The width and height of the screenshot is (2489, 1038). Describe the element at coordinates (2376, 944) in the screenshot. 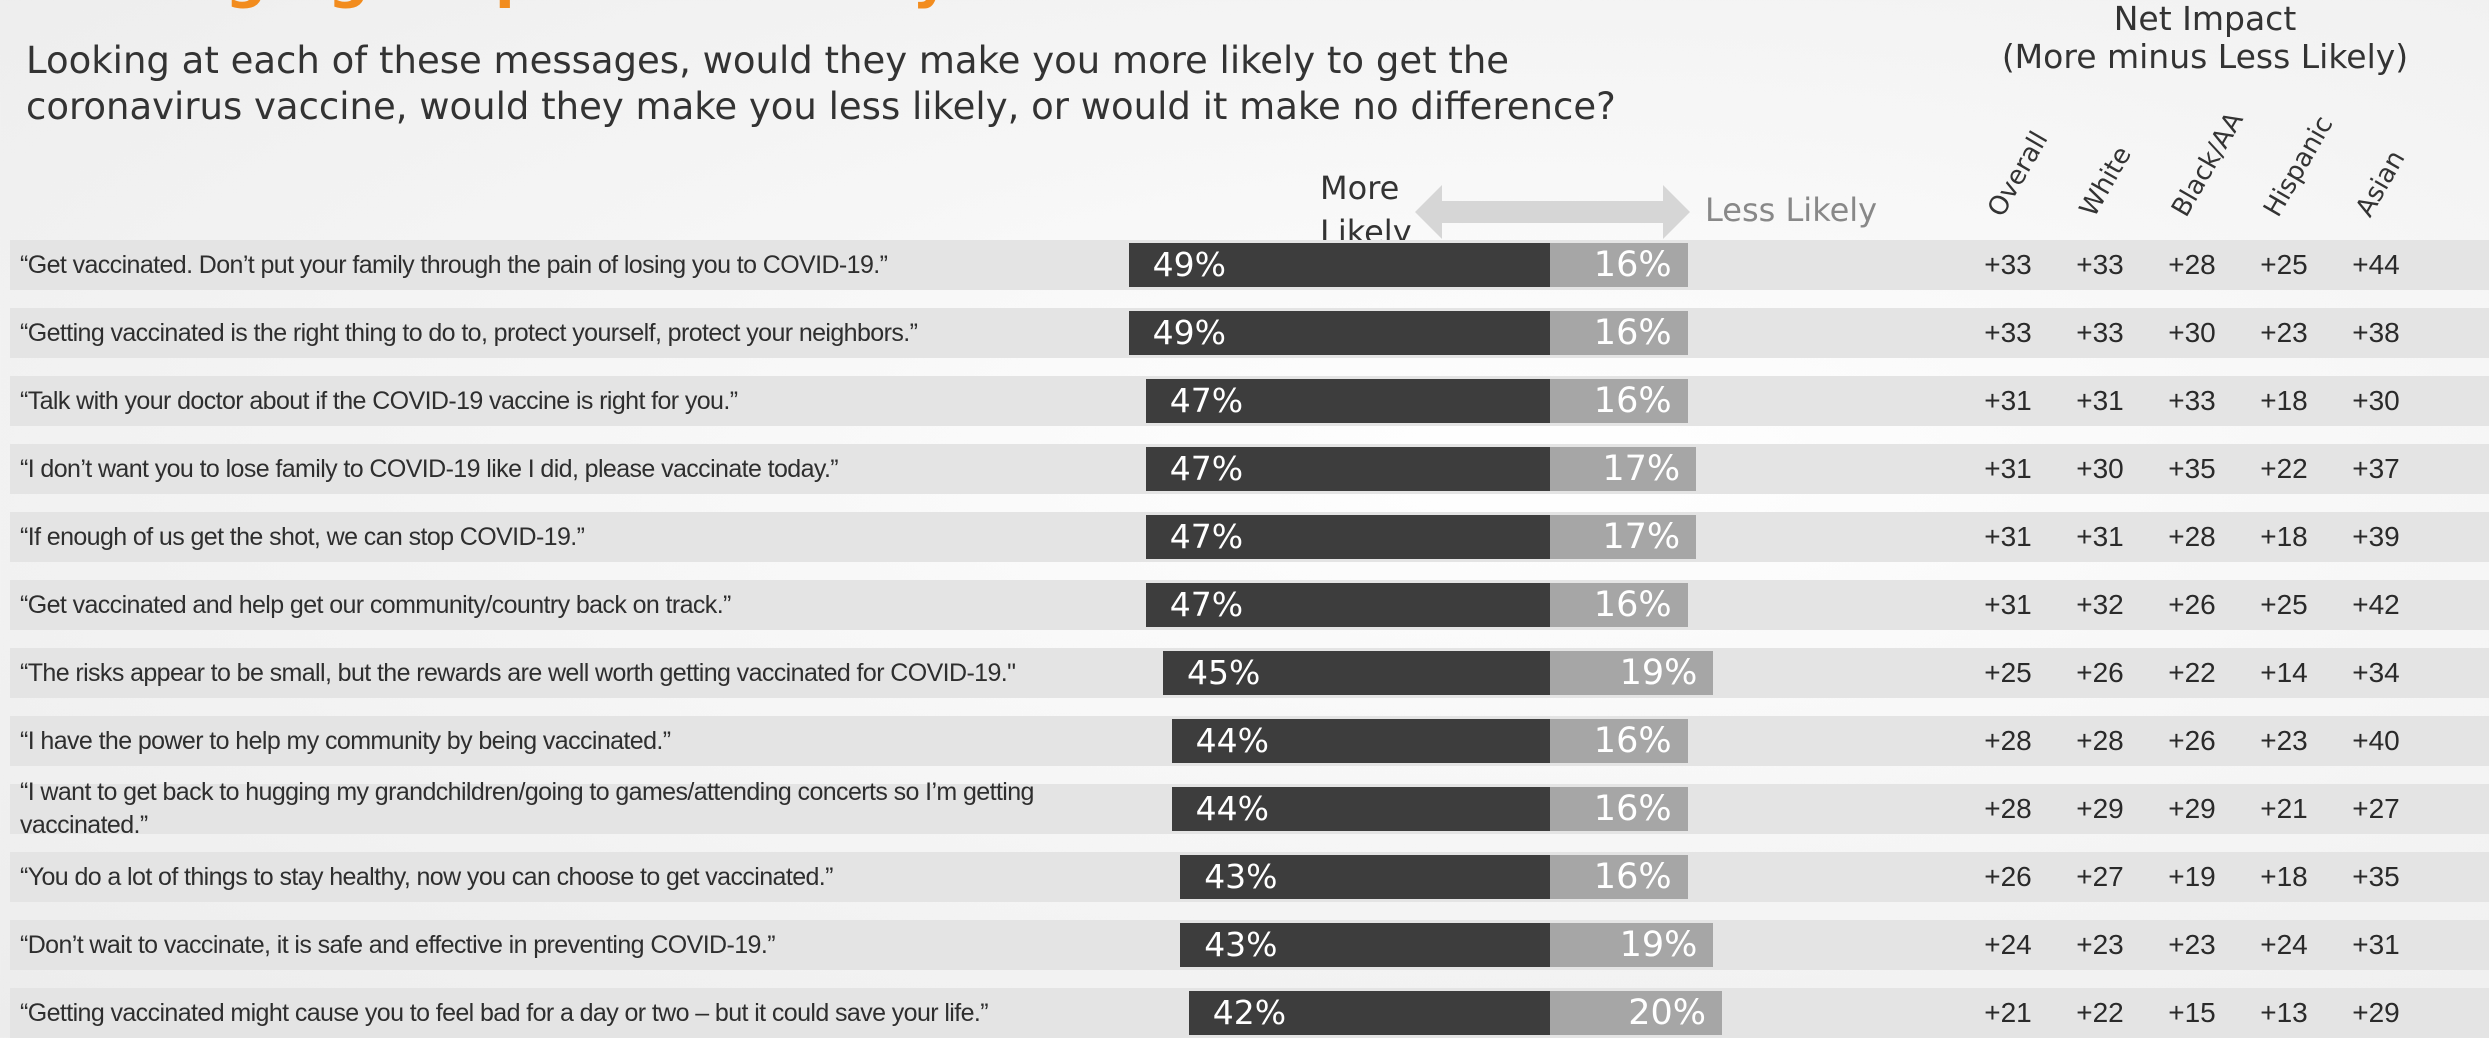

I see `net-value-asian: +31` at that location.